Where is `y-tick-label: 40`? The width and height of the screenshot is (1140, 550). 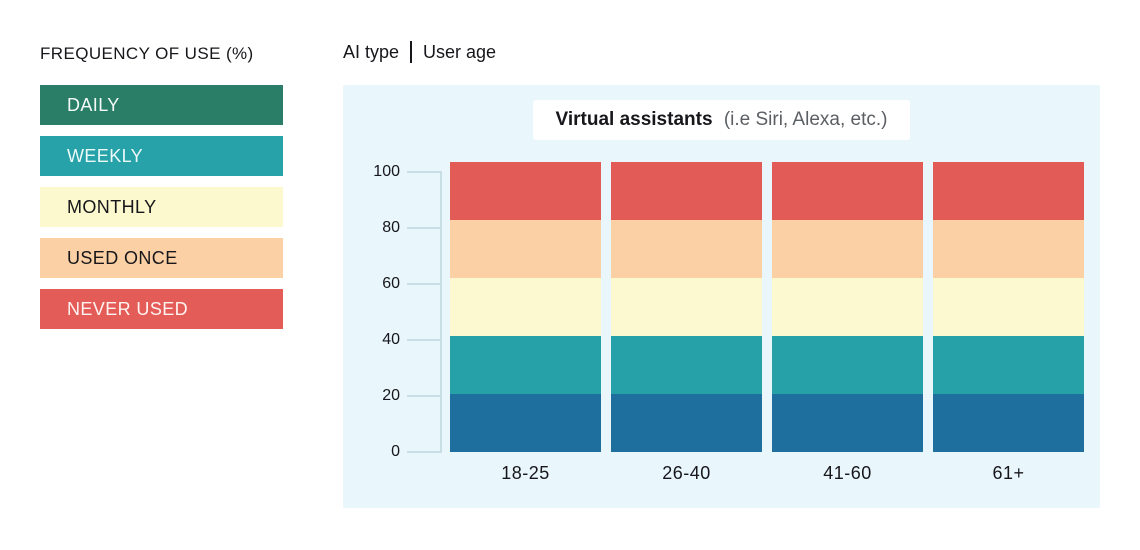
y-tick-label: 40 is located at coordinates (391, 339).